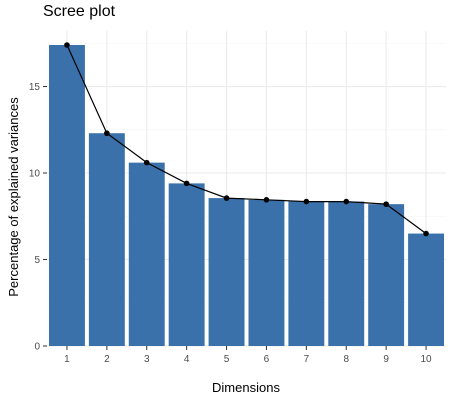 The height and width of the screenshot is (404, 456). What do you see at coordinates (35, 87) in the screenshot?
I see `y-tick-label: 15` at bounding box center [35, 87].